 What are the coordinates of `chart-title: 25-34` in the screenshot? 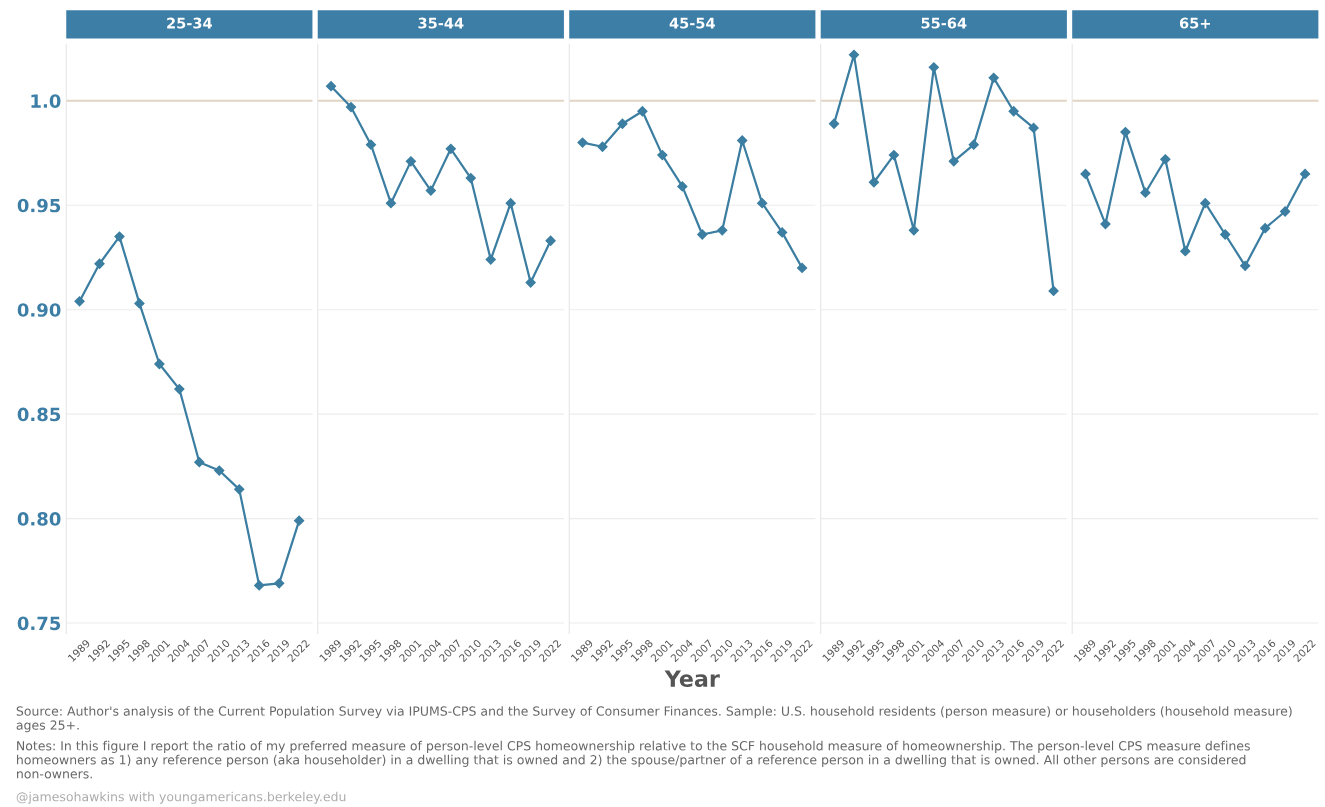 It's located at (189, 23).